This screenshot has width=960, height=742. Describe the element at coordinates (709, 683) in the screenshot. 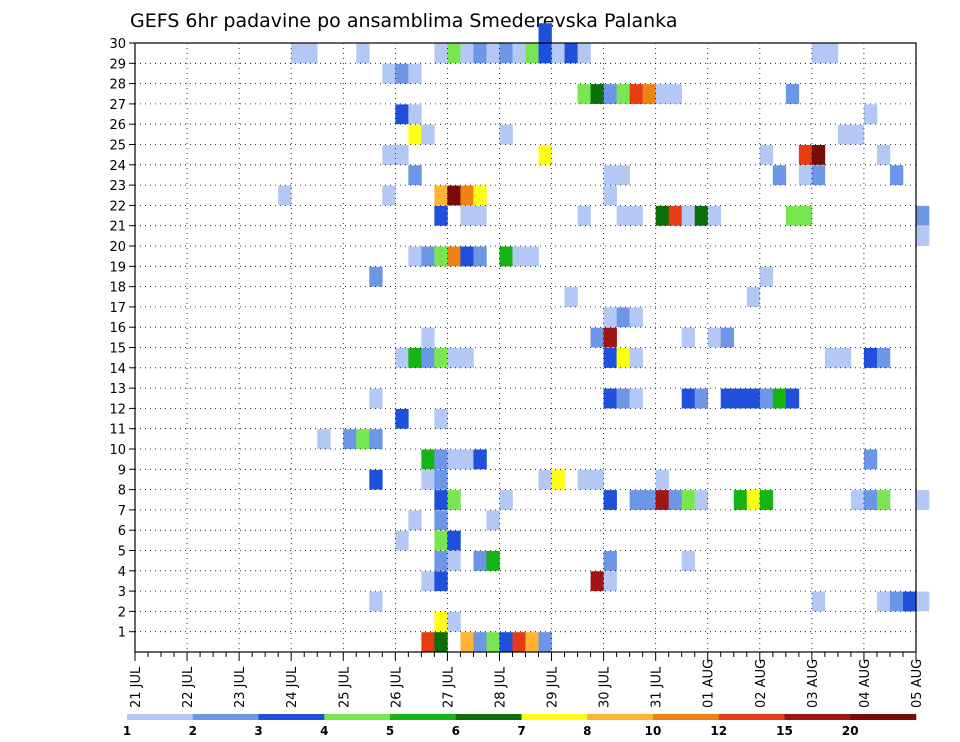

I see `x-tick-label: 01 AUG` at that location.